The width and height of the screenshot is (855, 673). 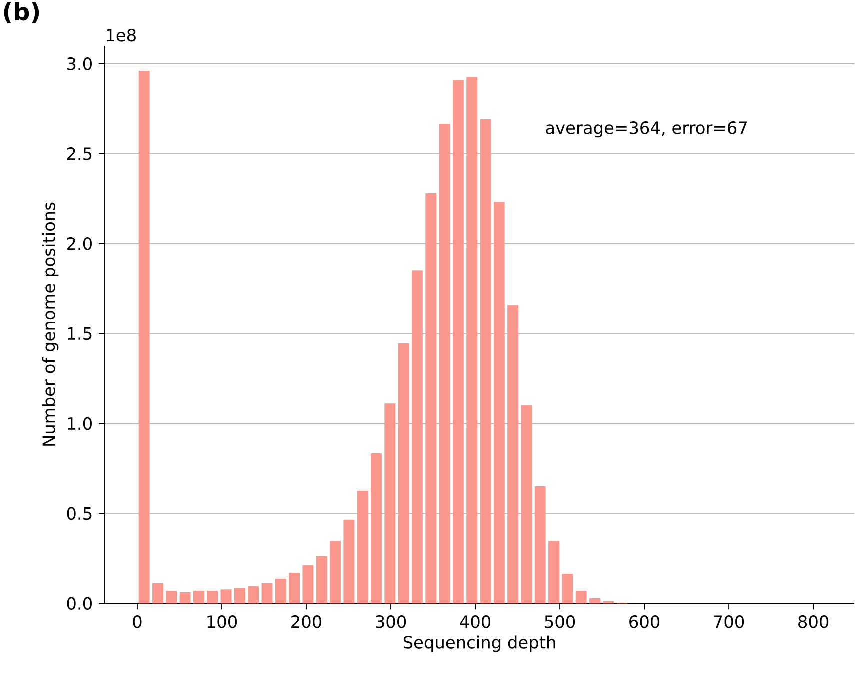 What do you see at coordinates (560, 622) in the screenshot?
I see `x-tick-label: 500` at bounding box center [560, 622].